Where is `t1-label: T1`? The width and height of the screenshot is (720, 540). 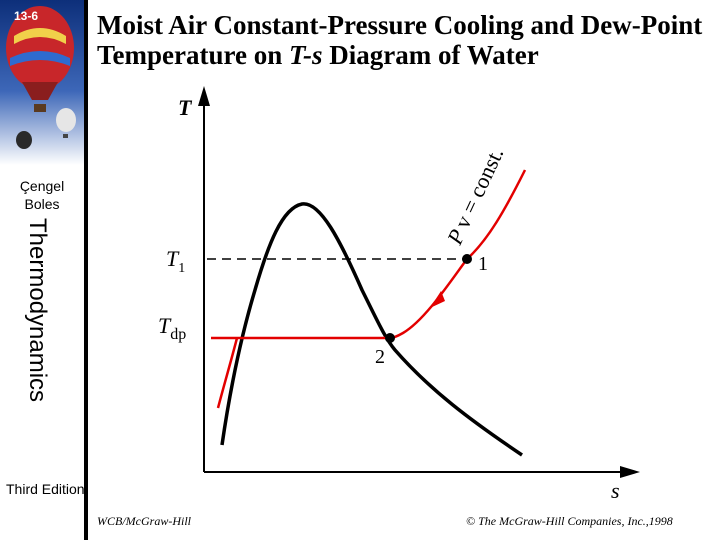
t1-label: T1 is located at coordinates (175, 261).